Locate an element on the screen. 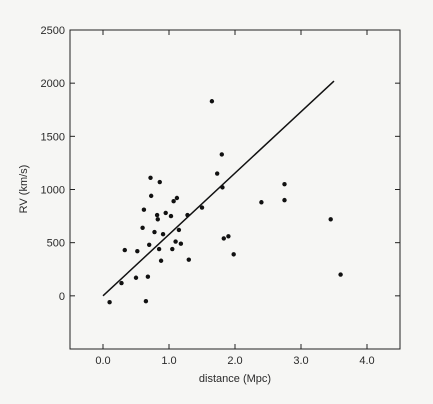 The image size is (433, 404). y-axis-label: RV (km/s) is located at coordinates (24, 189).